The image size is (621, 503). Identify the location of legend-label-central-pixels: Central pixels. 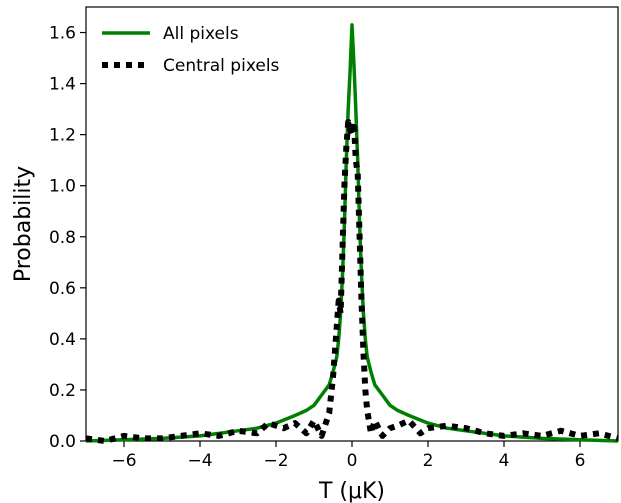
(221, 66).